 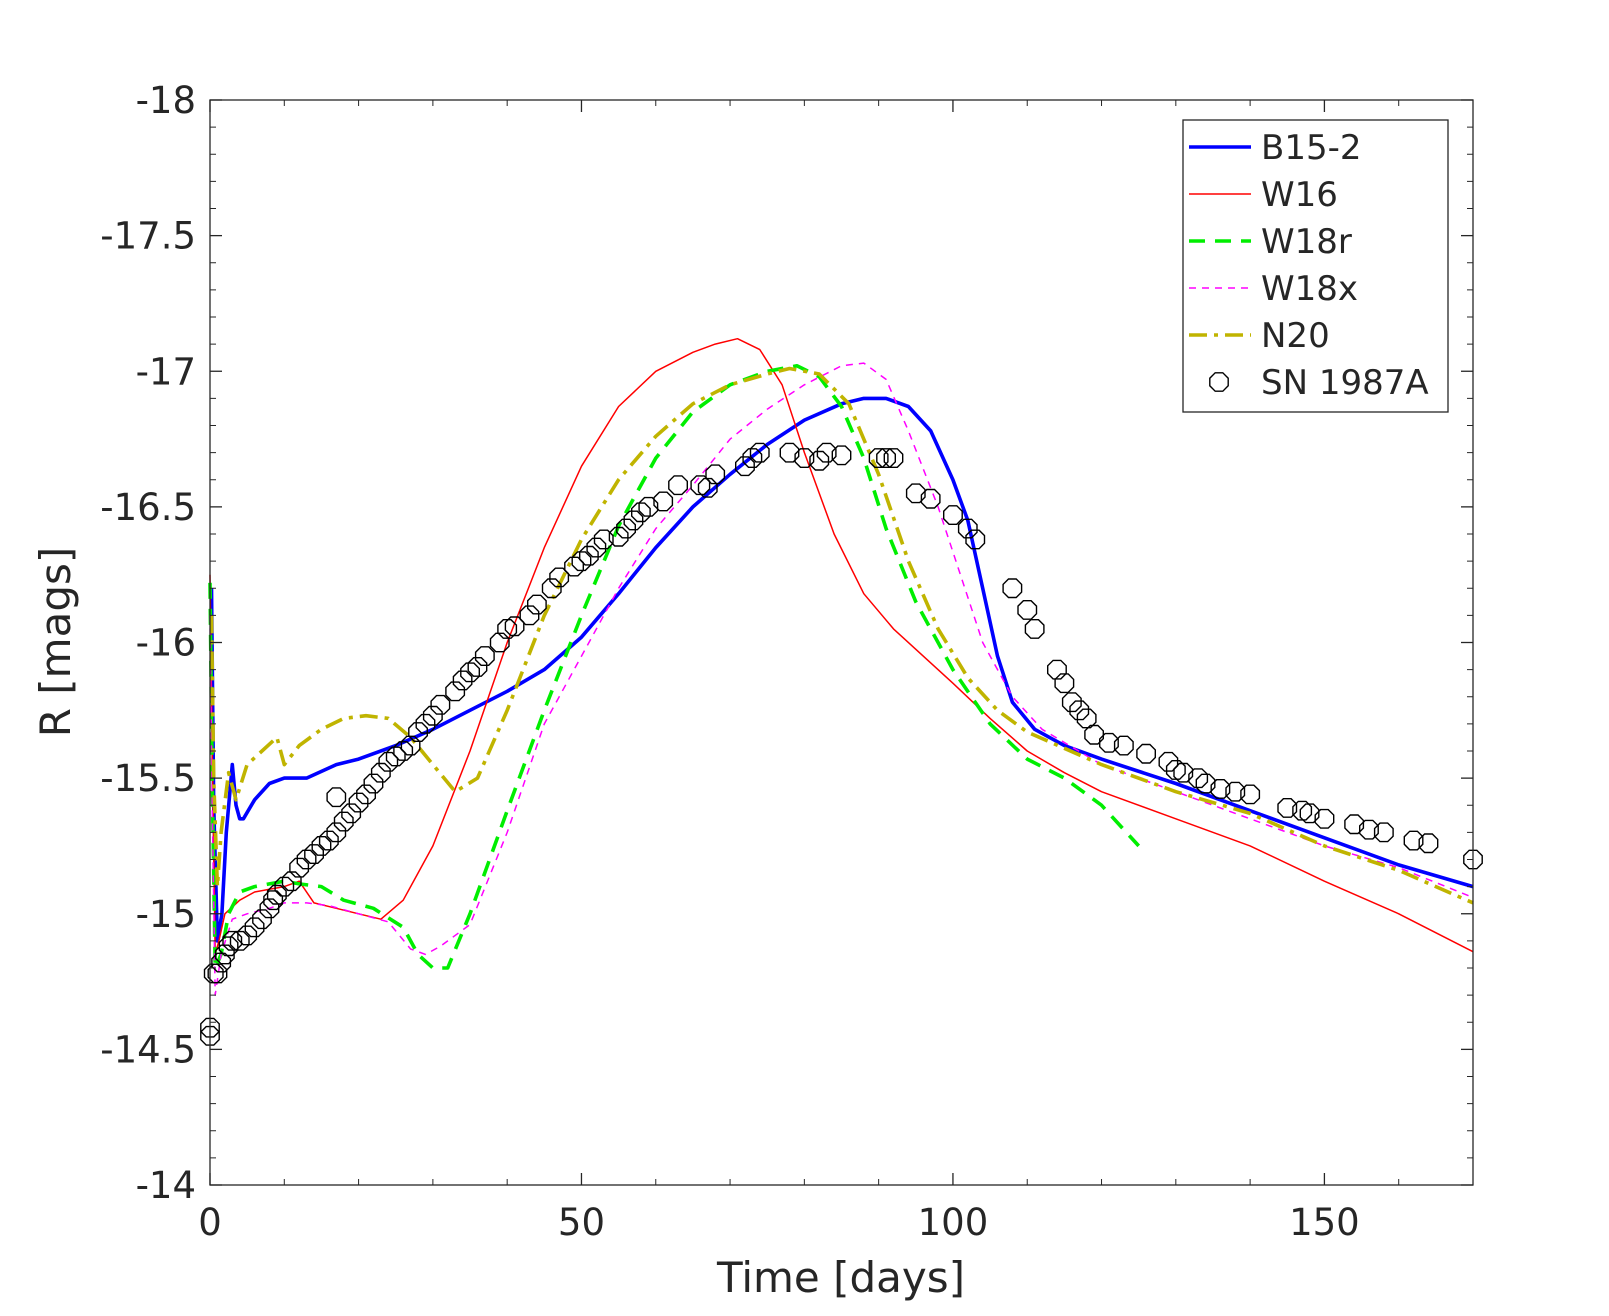 What do you see at coordinates (1299, 195) in the screenshot?
I see `legend-label: W16` at bounding box center [1299, 195].